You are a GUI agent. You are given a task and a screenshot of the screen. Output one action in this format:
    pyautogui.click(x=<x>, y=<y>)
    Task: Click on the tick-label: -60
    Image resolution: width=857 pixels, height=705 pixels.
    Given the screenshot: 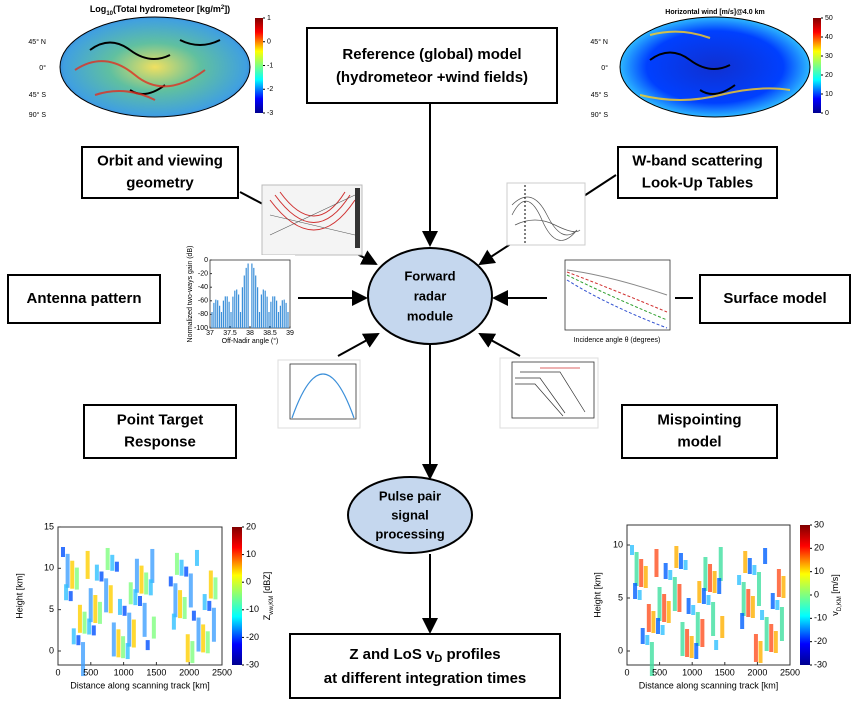 What is the action you would take?
    pyautogui.click(x=203, y=301)
    